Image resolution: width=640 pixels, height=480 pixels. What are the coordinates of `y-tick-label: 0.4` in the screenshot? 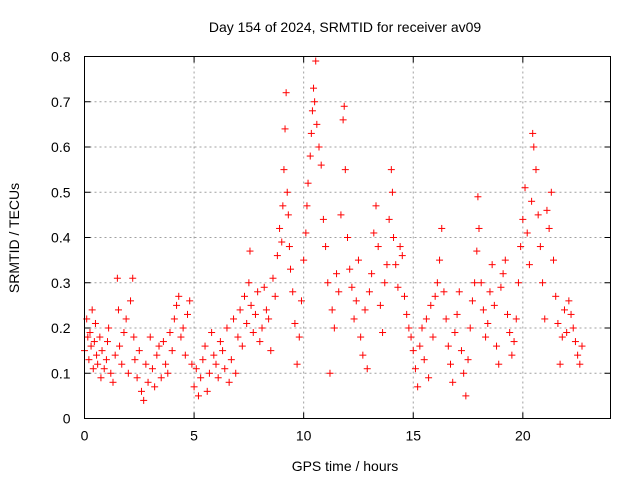 It's located at (61, 238).